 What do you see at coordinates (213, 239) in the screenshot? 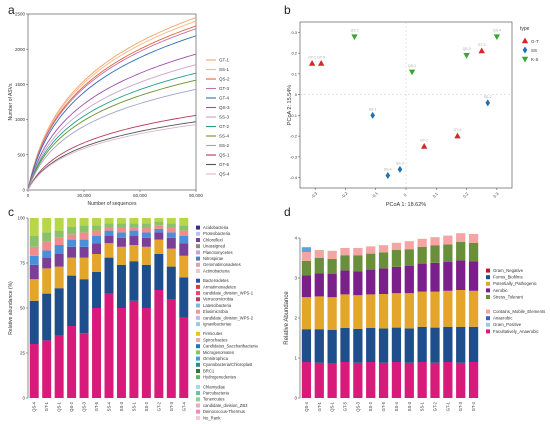
I see `legend-label: Chloroflexi` at bounding box center [213, 239].